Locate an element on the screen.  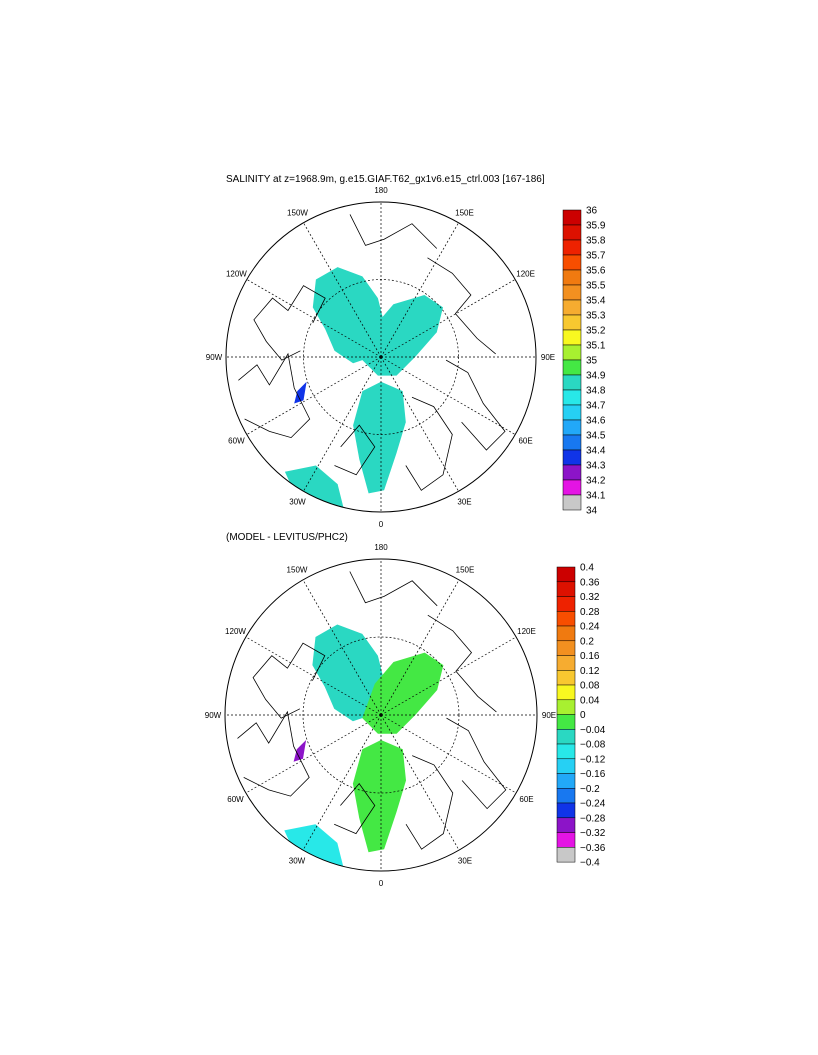
shaded-region-baffin-bay is located at coordinates (300, 751).